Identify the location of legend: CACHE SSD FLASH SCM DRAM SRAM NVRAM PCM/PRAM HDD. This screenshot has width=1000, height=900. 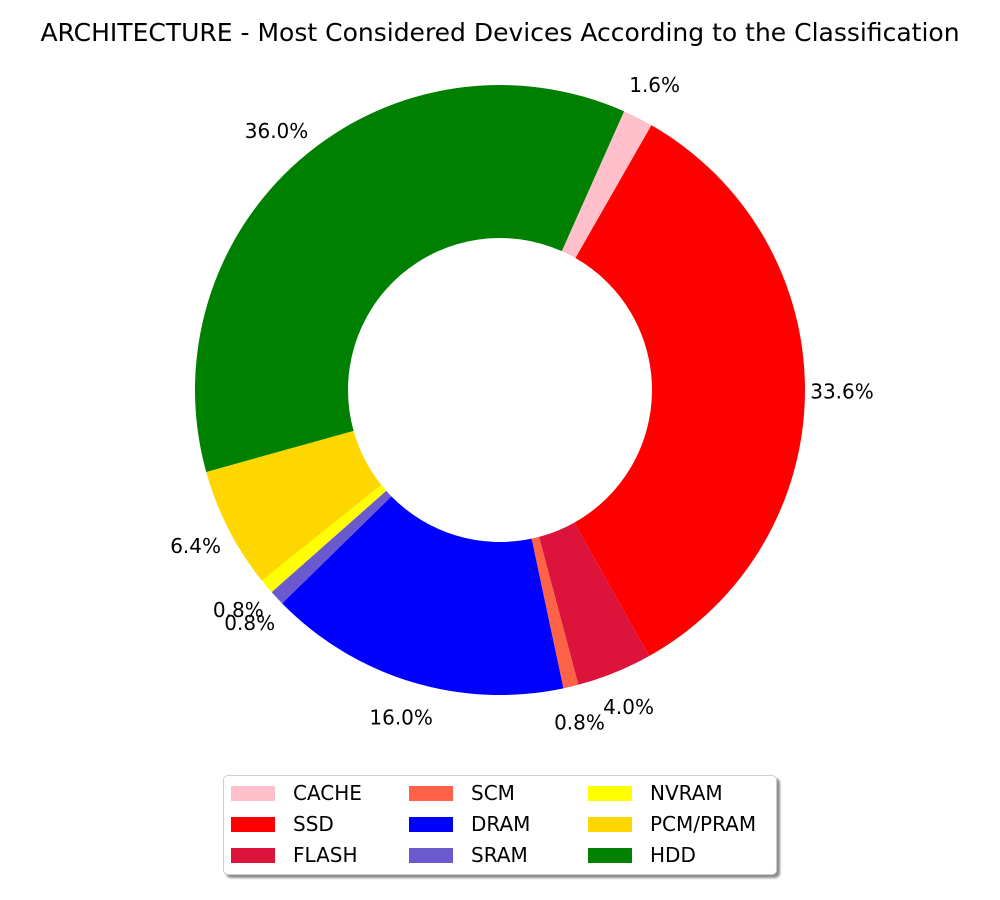
(500, 825).